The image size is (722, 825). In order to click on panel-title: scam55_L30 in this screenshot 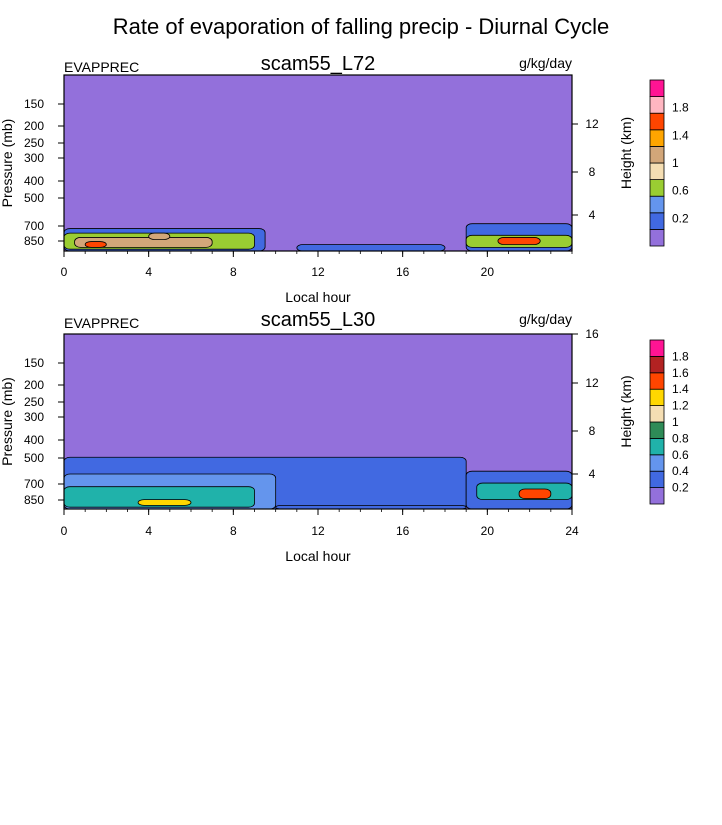, I will do `click(318, 320)`.